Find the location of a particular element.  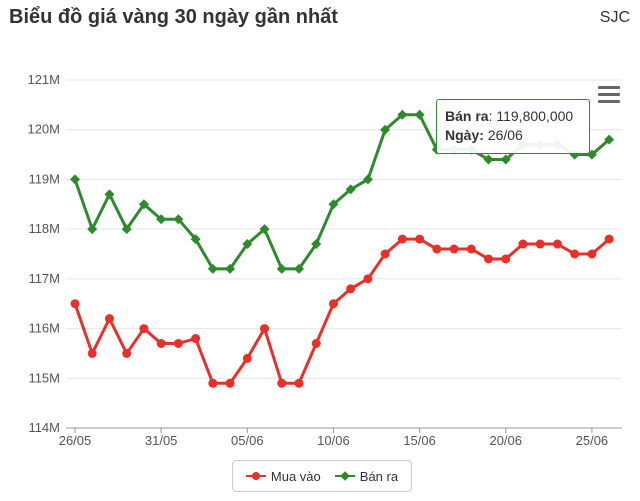

tooltip: Bán ra: 119,800,000 Ngày: 26/06 is located at coordinates (513, 126).